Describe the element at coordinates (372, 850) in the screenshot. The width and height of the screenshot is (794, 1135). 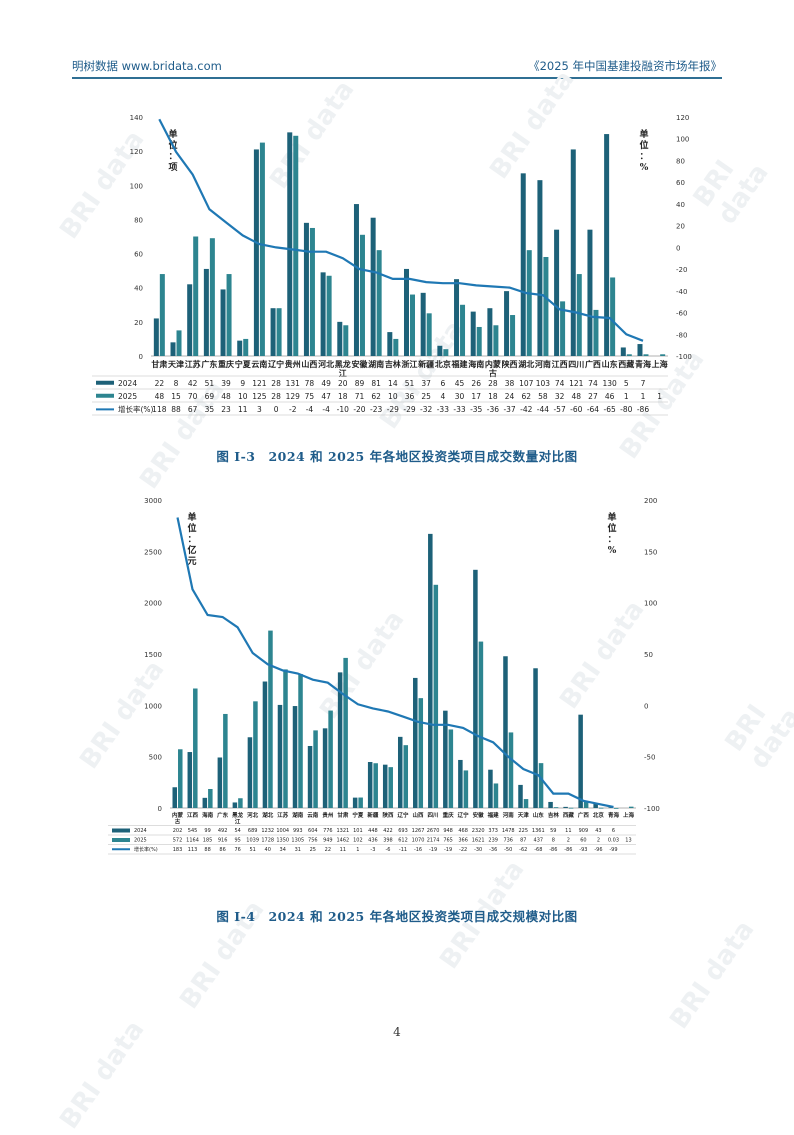
I see `table-cell: -3` at that location.